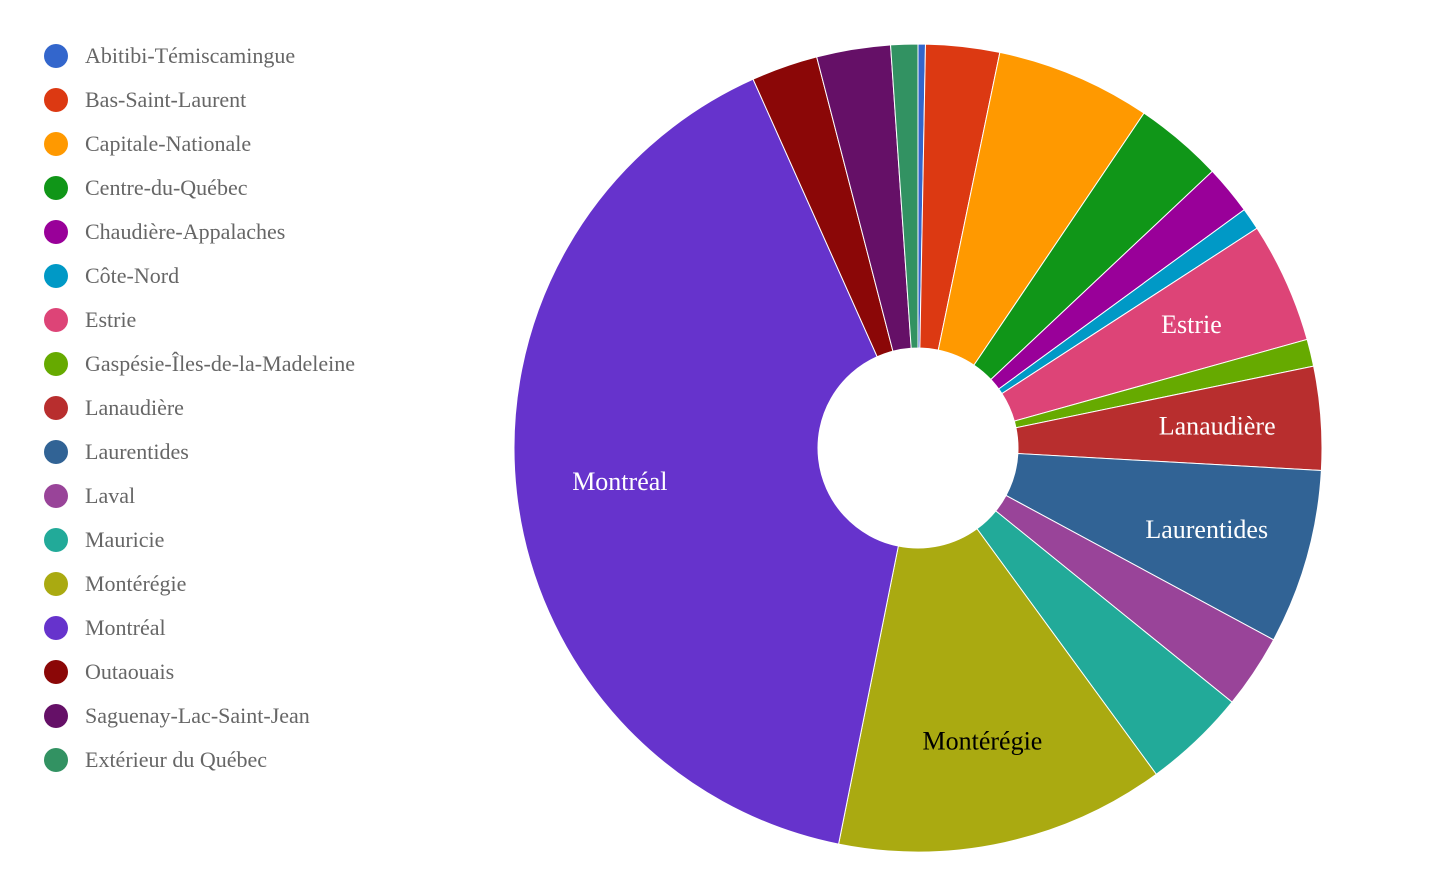  What do you see at coordinates (134, 407) in the screenshot?
I see `legend-label: Lanaudière` at bounding box center [134, 407].